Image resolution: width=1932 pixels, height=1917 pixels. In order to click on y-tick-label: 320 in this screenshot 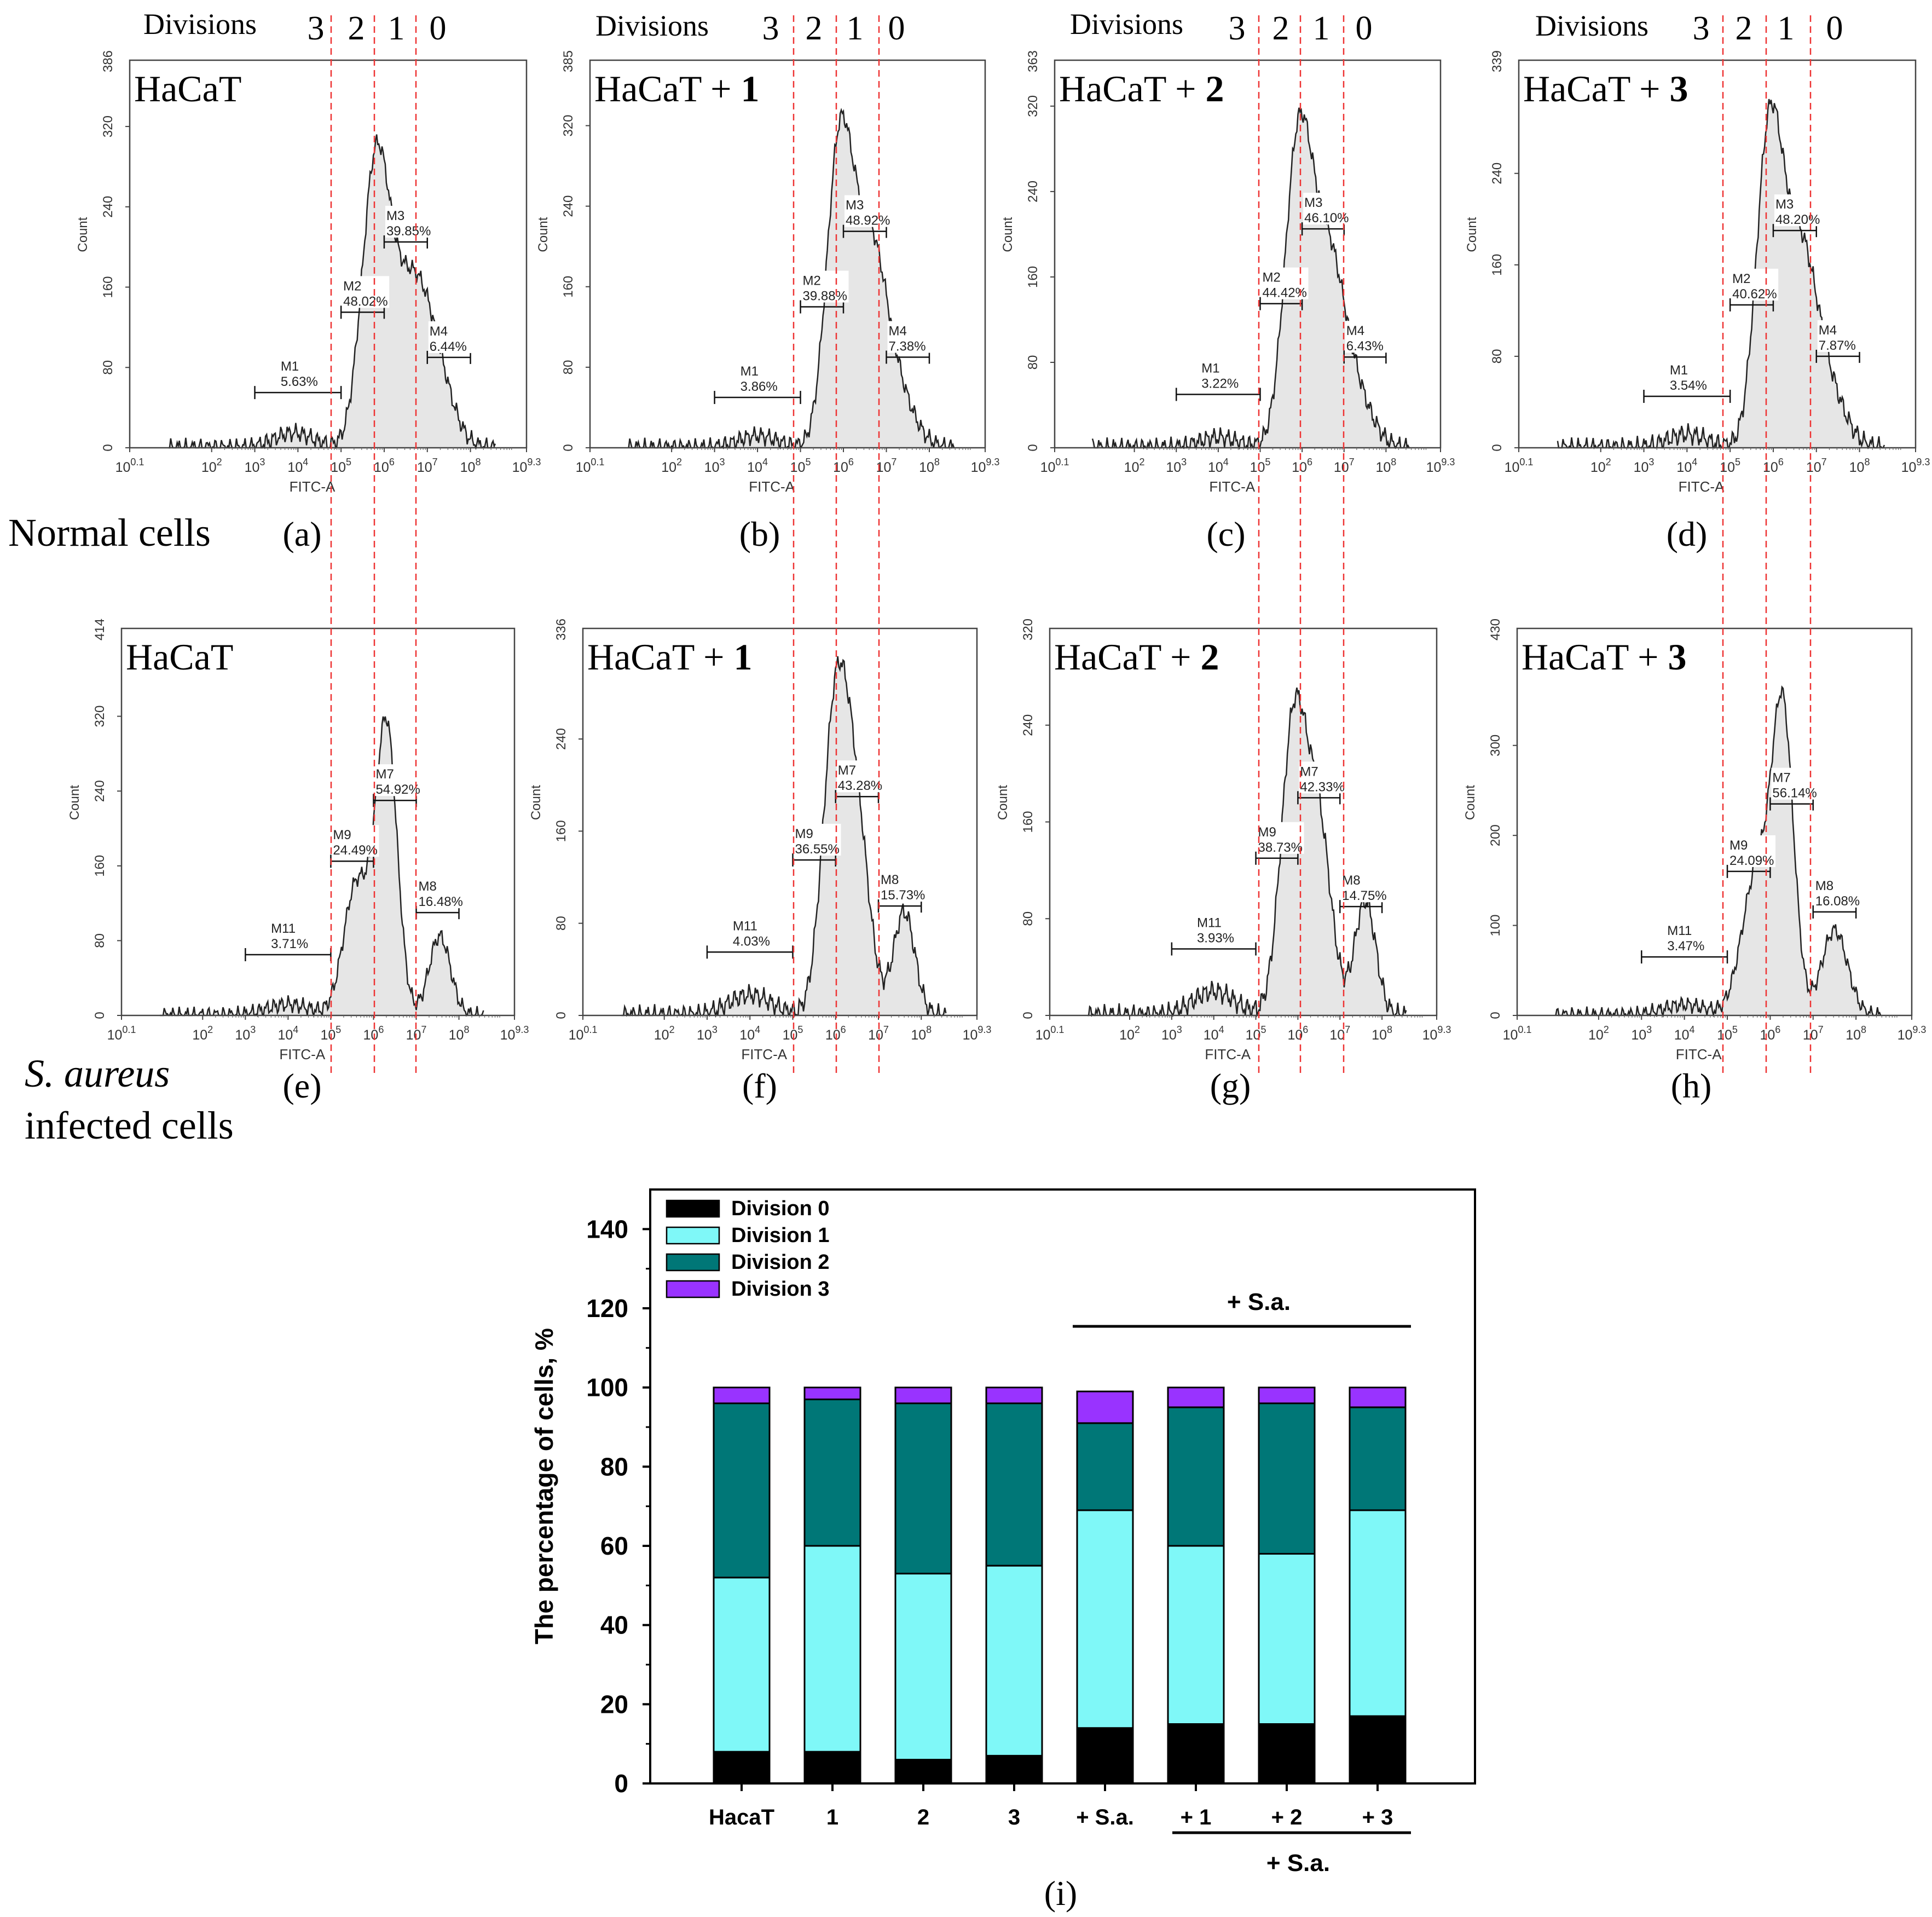, I will do `click(1033, 106)`.